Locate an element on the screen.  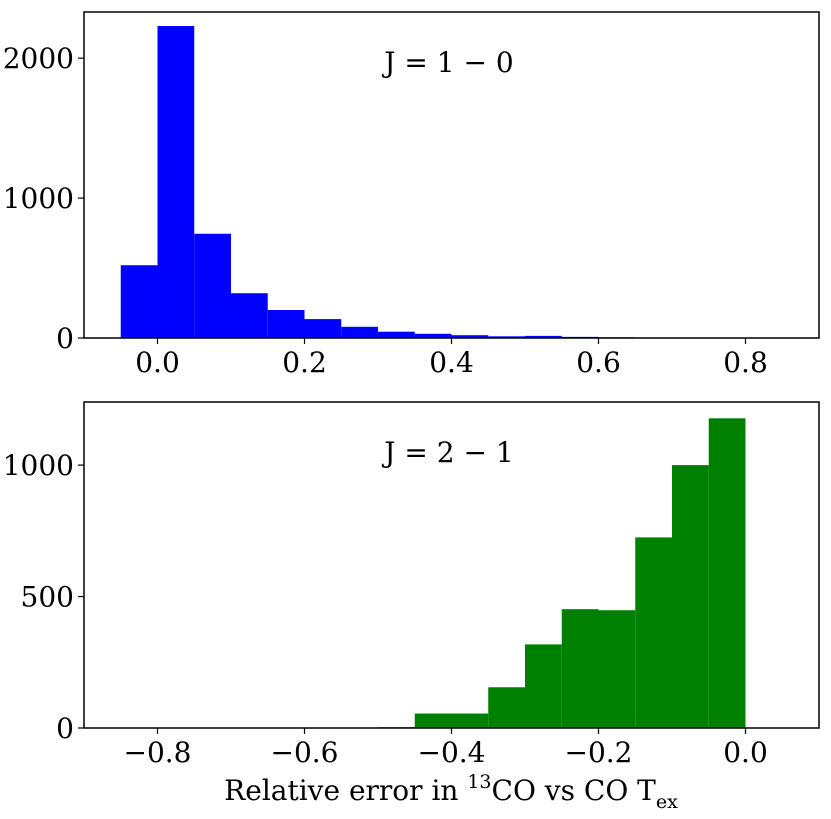
x-tick-label: 0.6 is located at coordinates (598, 362).